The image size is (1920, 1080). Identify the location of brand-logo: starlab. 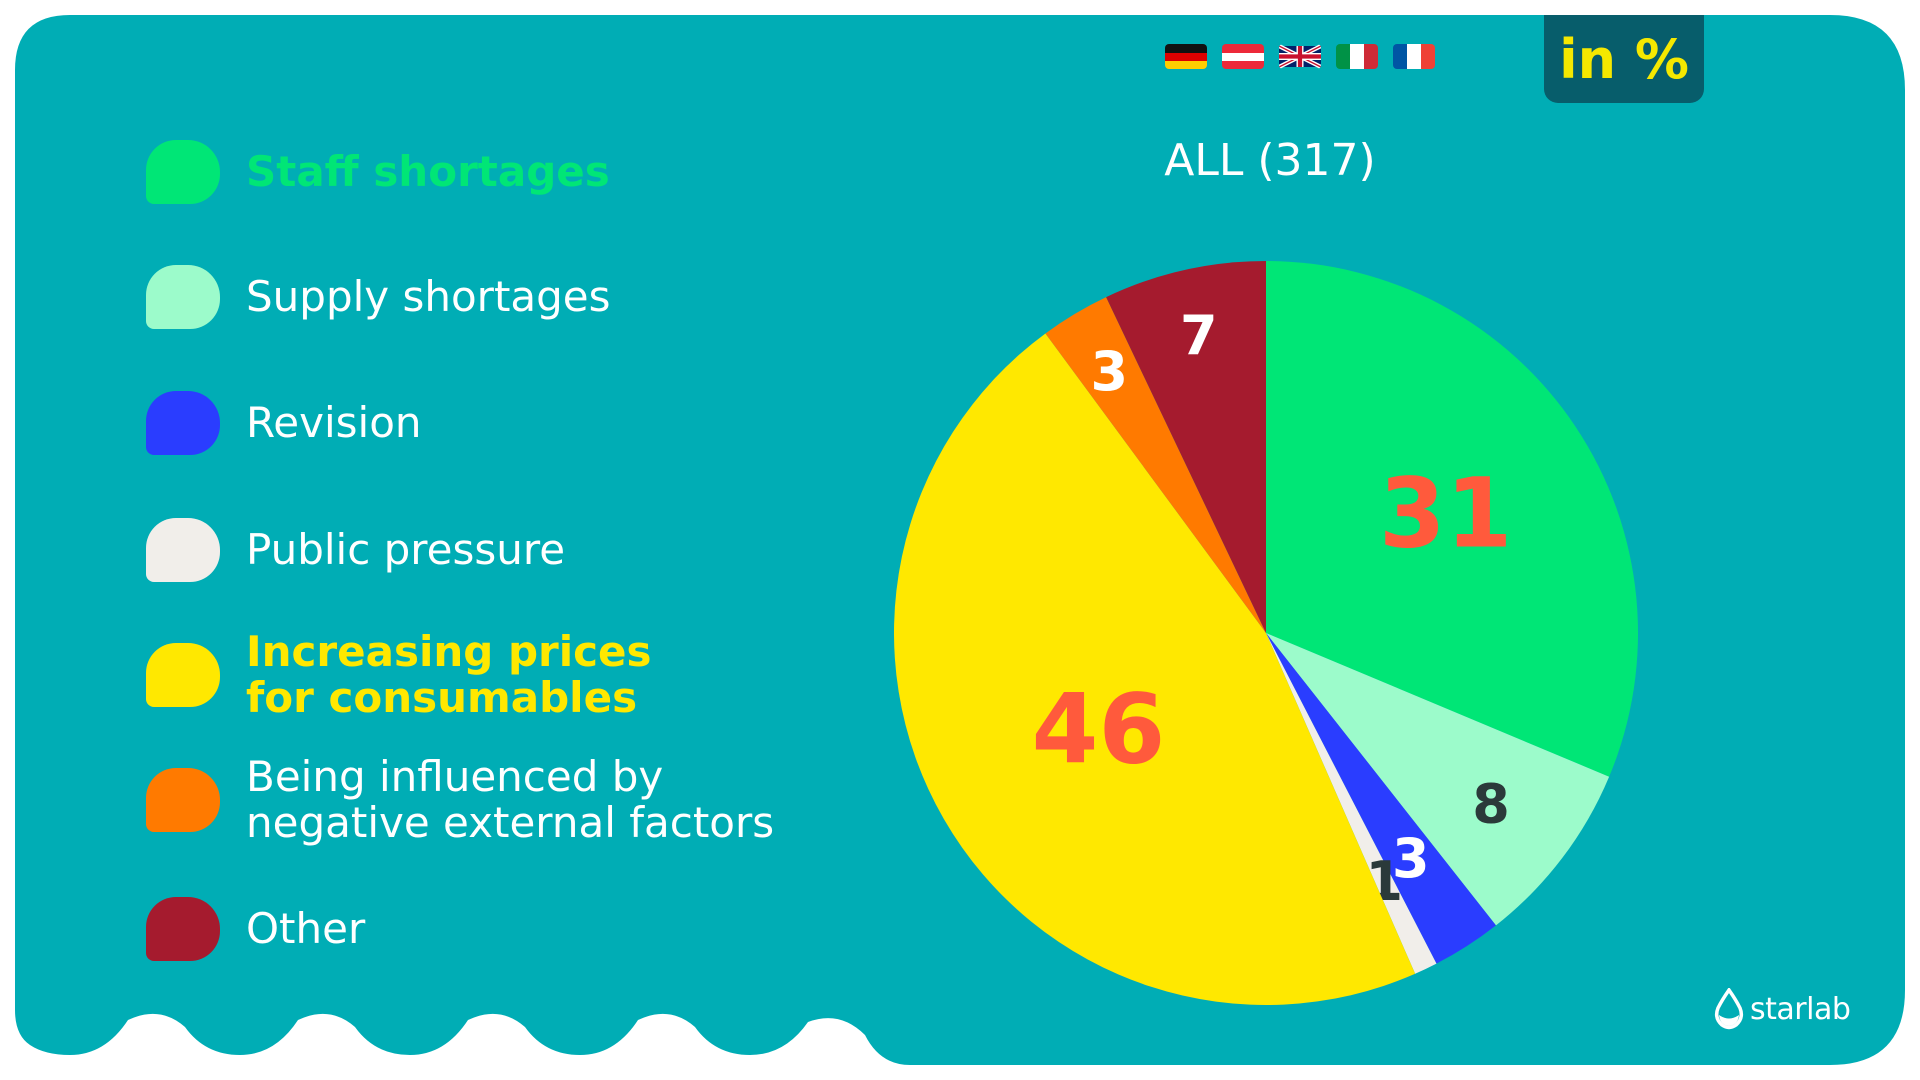
(1782, 1009).